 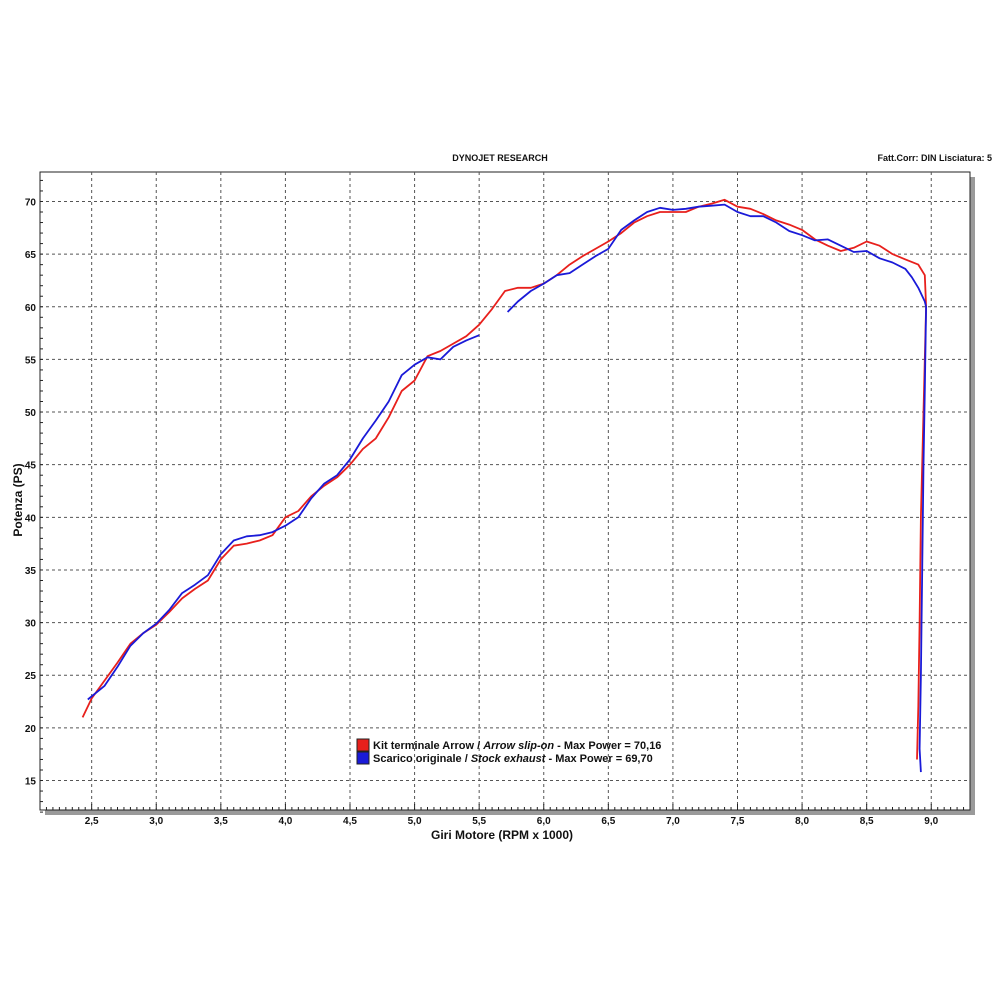 I want to click on x-tick-label: 8,5, so click(x=867, y=821).